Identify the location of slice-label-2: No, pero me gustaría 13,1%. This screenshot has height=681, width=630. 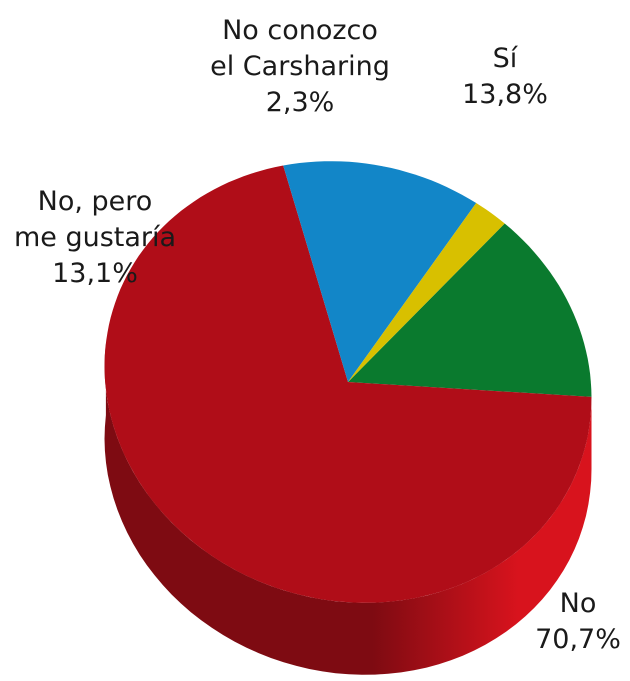
(95, 237).